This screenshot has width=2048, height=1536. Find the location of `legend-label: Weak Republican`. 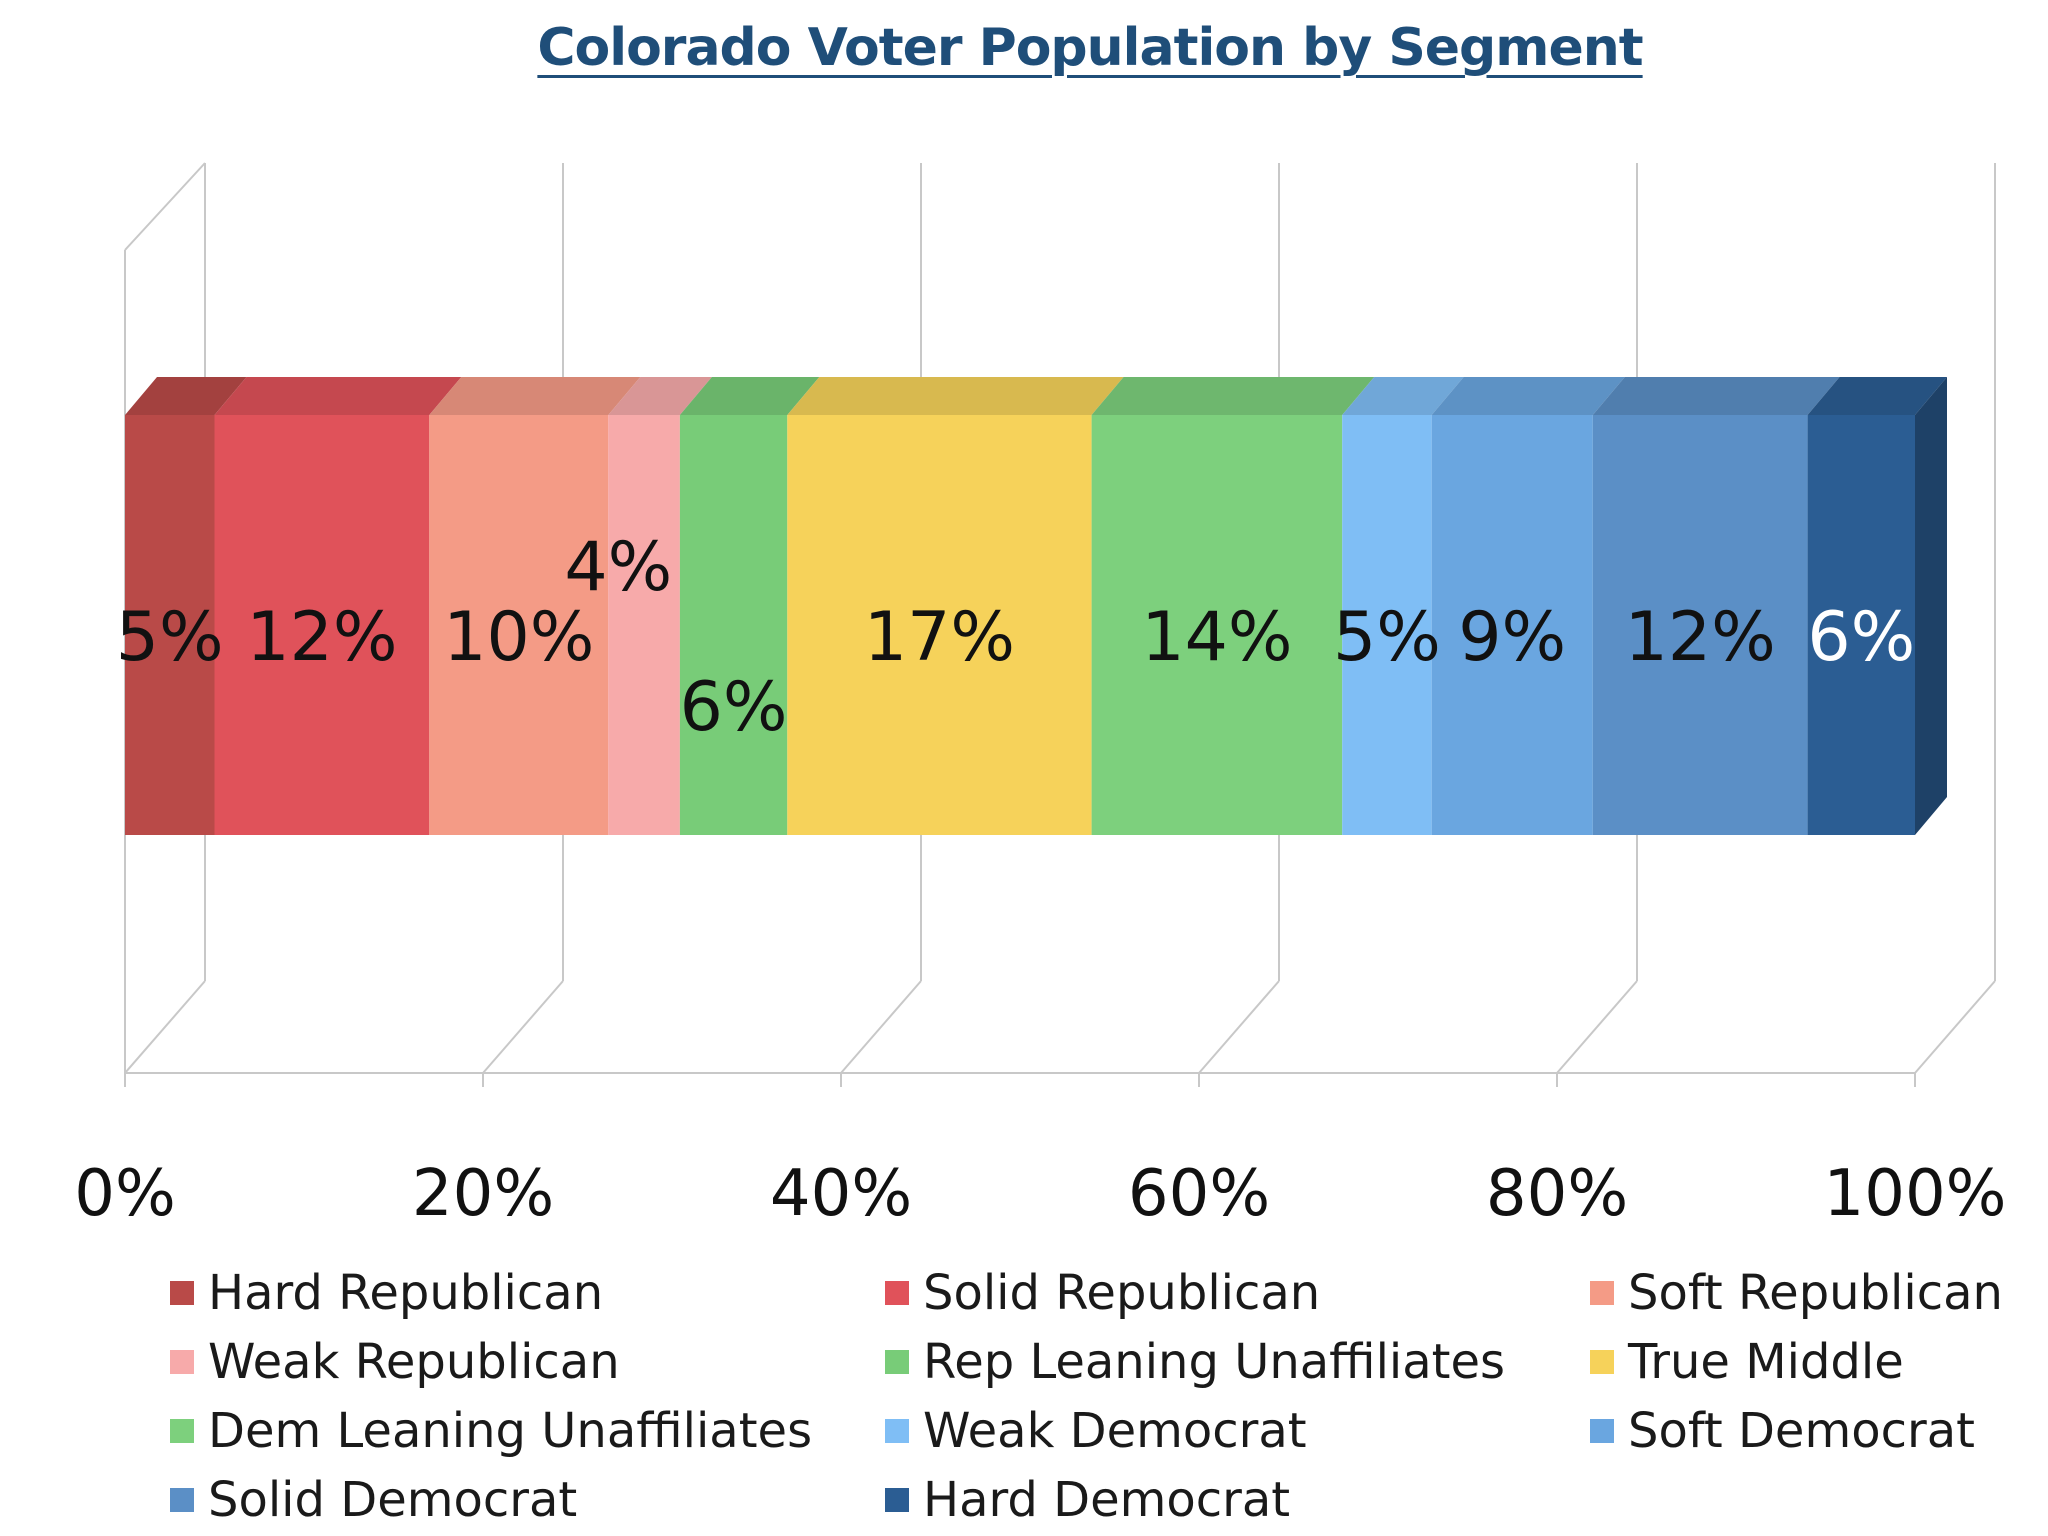

legend-label: Weak Republican is located at coordinates (414, 1362).